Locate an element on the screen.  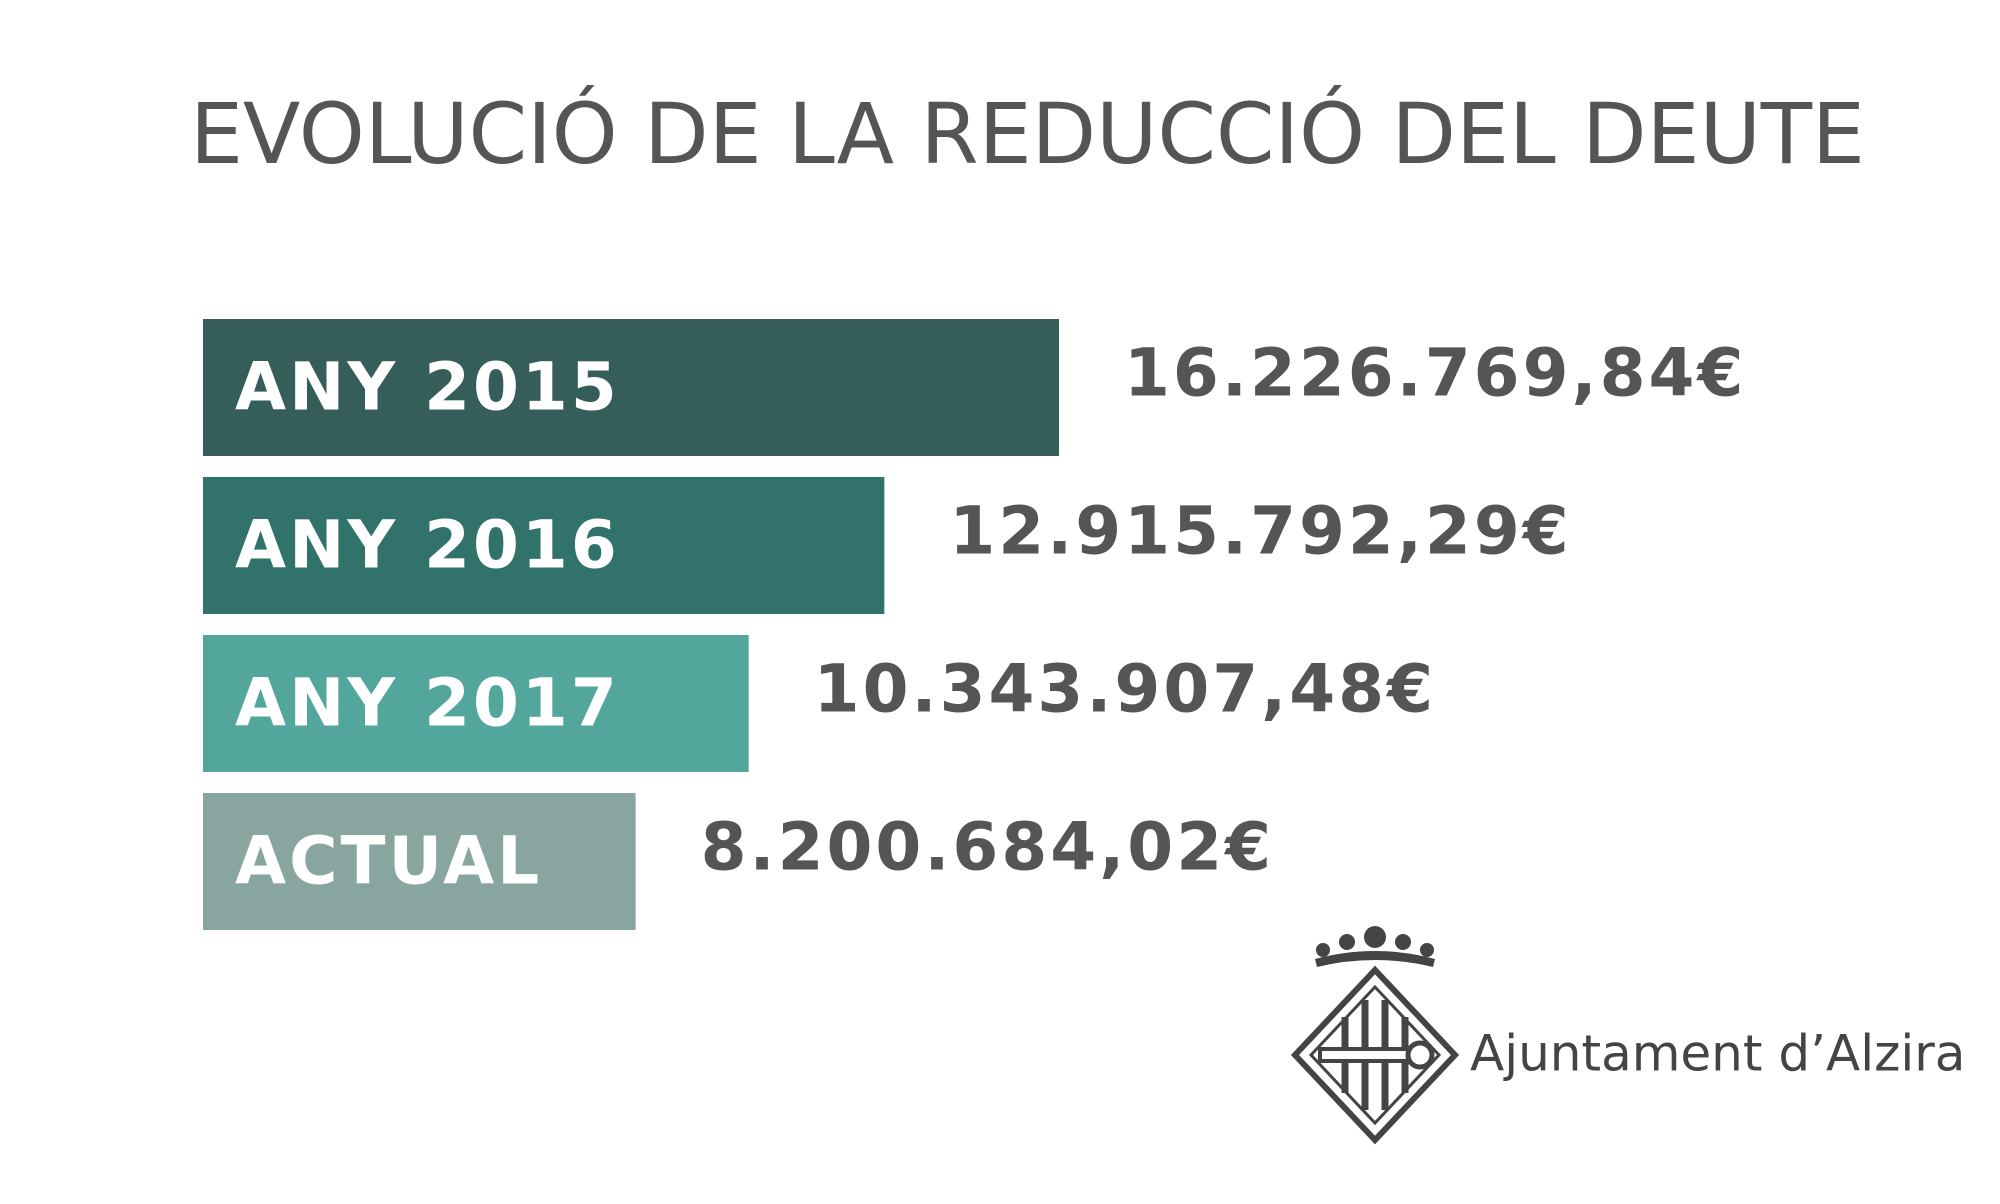
value-label: 16.226.769,84€ is located at coordinates (1435, 373).